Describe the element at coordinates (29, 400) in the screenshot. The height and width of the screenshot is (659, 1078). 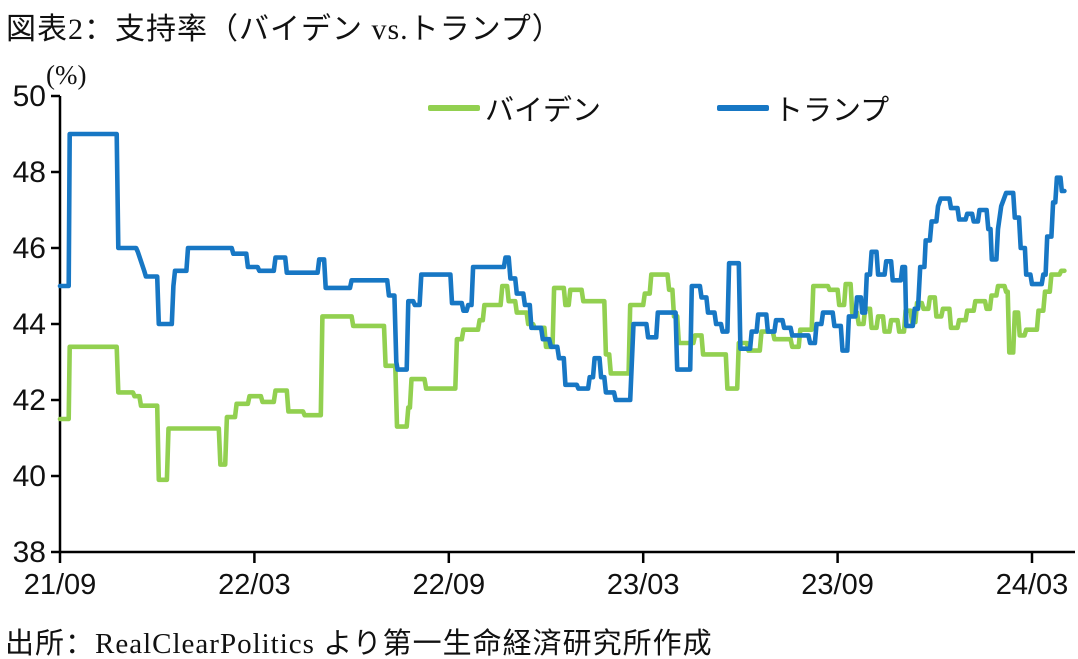
I see `y-tick-label: 42` at that location.